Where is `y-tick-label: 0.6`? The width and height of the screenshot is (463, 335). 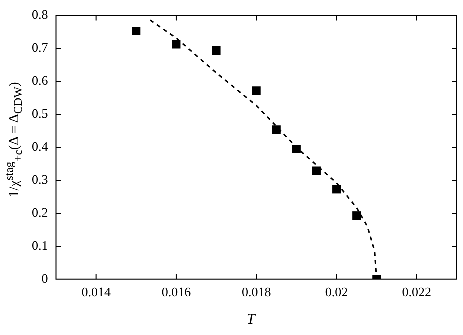 y-tick-label: 0.6 is located at coordinates (40, 80).